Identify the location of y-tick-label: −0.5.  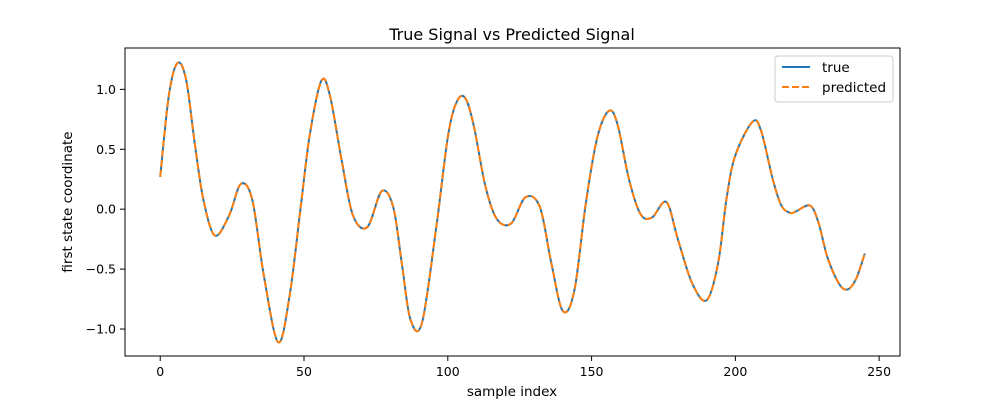
(101, 269).